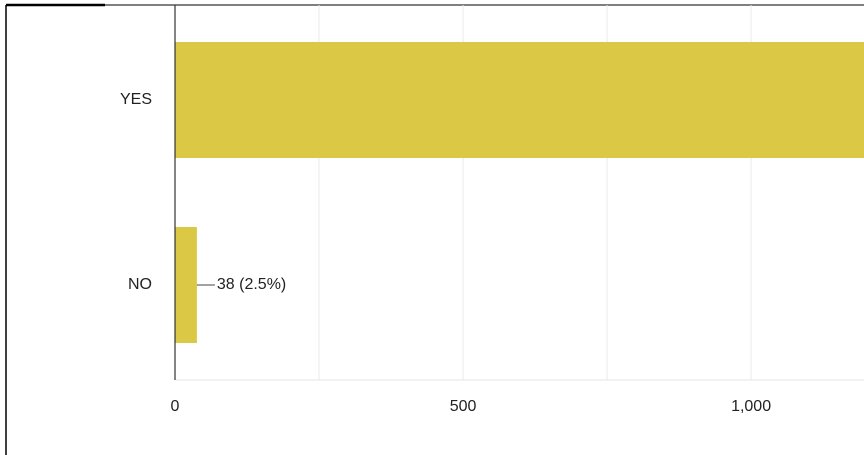 This screenshot has height=455, width=864. What do you see at coordinates (251, 284) in the screenshot?
I see `data-label: 38 (2.5%)` at bounding box center [251, 284].